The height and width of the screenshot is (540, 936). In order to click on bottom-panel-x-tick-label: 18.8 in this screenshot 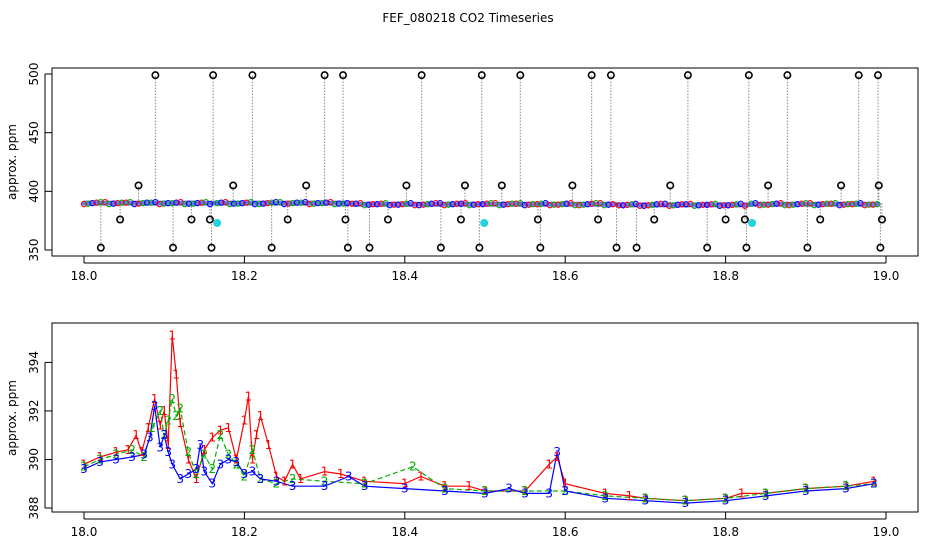, I will do `click(725, 532)`.